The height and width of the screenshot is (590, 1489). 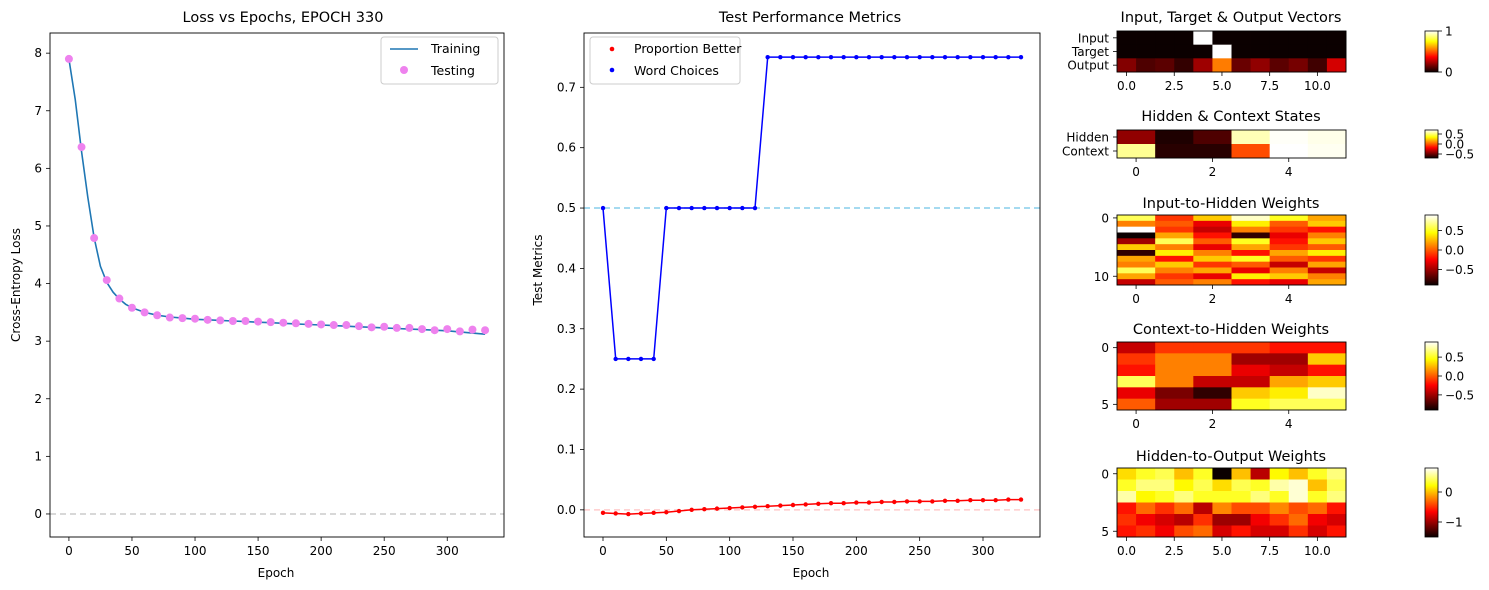 What do you see at coordinates (1269, 86) in the screenshot?
I see `heatmap-vectors-xtick-label: 7.5` at bounding box center [1269, 86].